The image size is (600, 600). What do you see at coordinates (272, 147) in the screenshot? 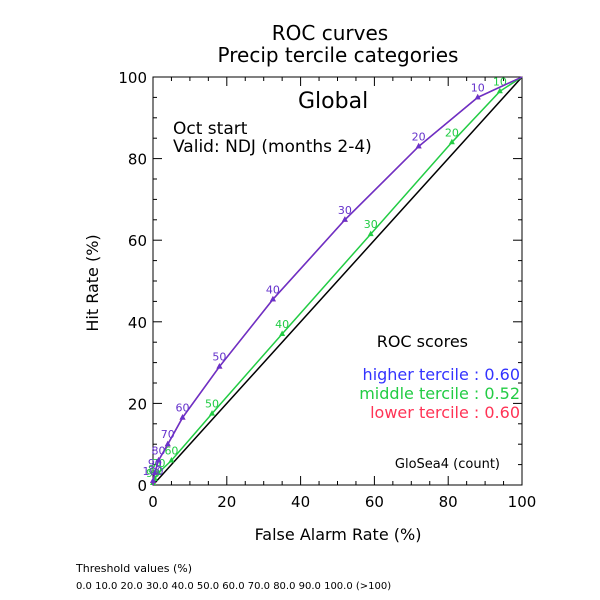
I see `valid-label: Valid: NDJ (months 2-4)` at bounding box center [272, 147].